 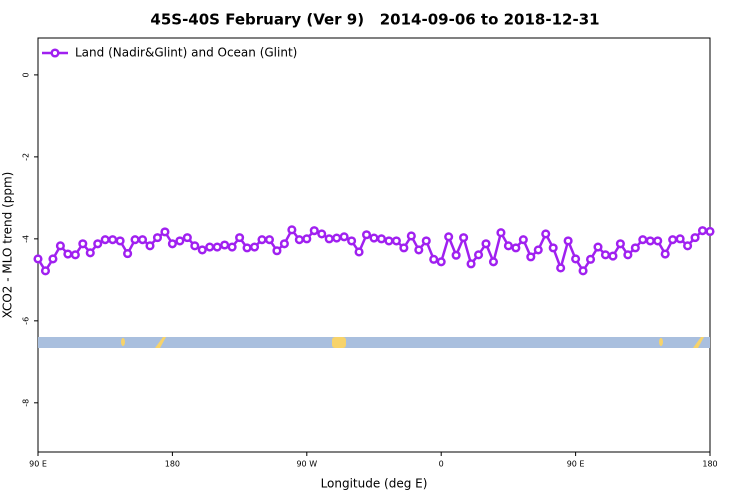 What do you see at coordinates (441, 464) in the screenshot?
I see `x-tick-label: 0` at bounding box center [441, 464].